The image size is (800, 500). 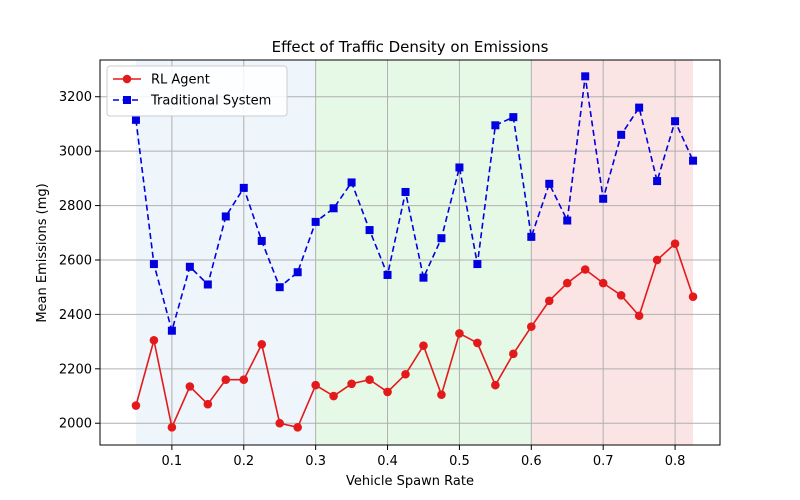 I want to click on y-axis-ticks: 2000 2200 2400 2600 2800 3000 3200, so click(x=79, y=261).